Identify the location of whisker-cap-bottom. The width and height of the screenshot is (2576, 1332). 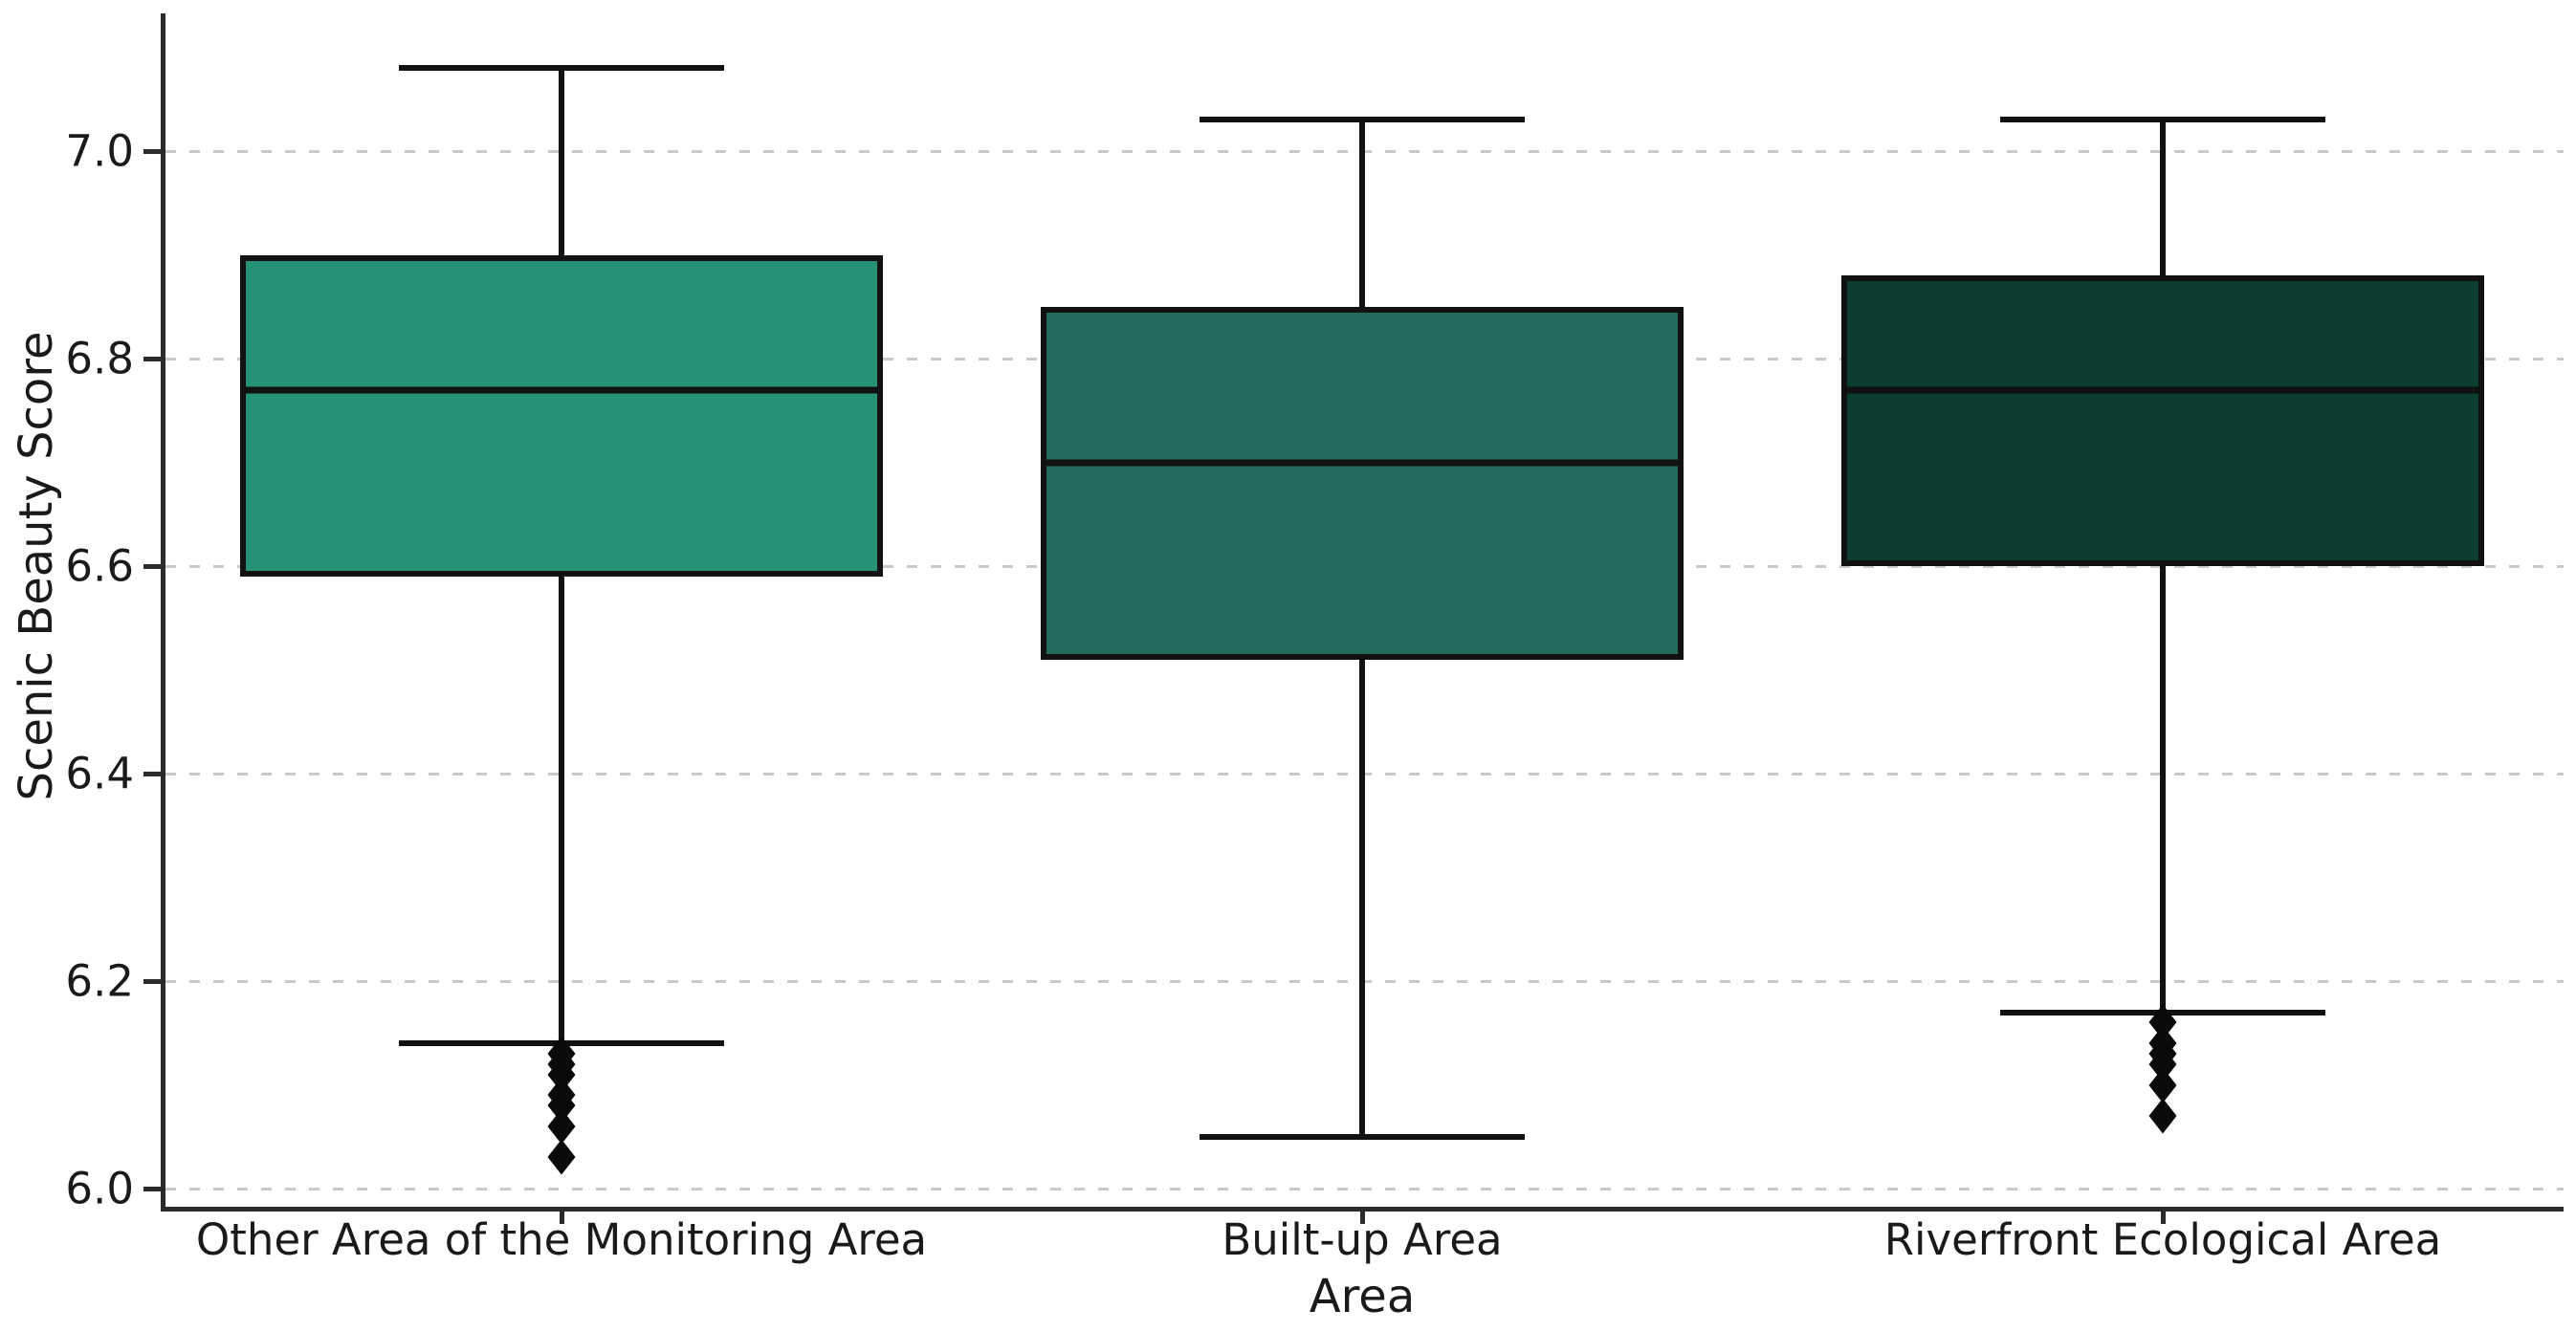
(1362, 1136).